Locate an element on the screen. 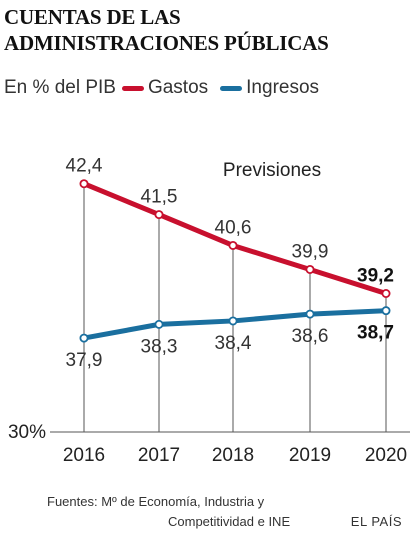 Image resolution: width=414 pixels, height=538 pixels. legend-swatch-ingresos is located at coordinates (231, 88).